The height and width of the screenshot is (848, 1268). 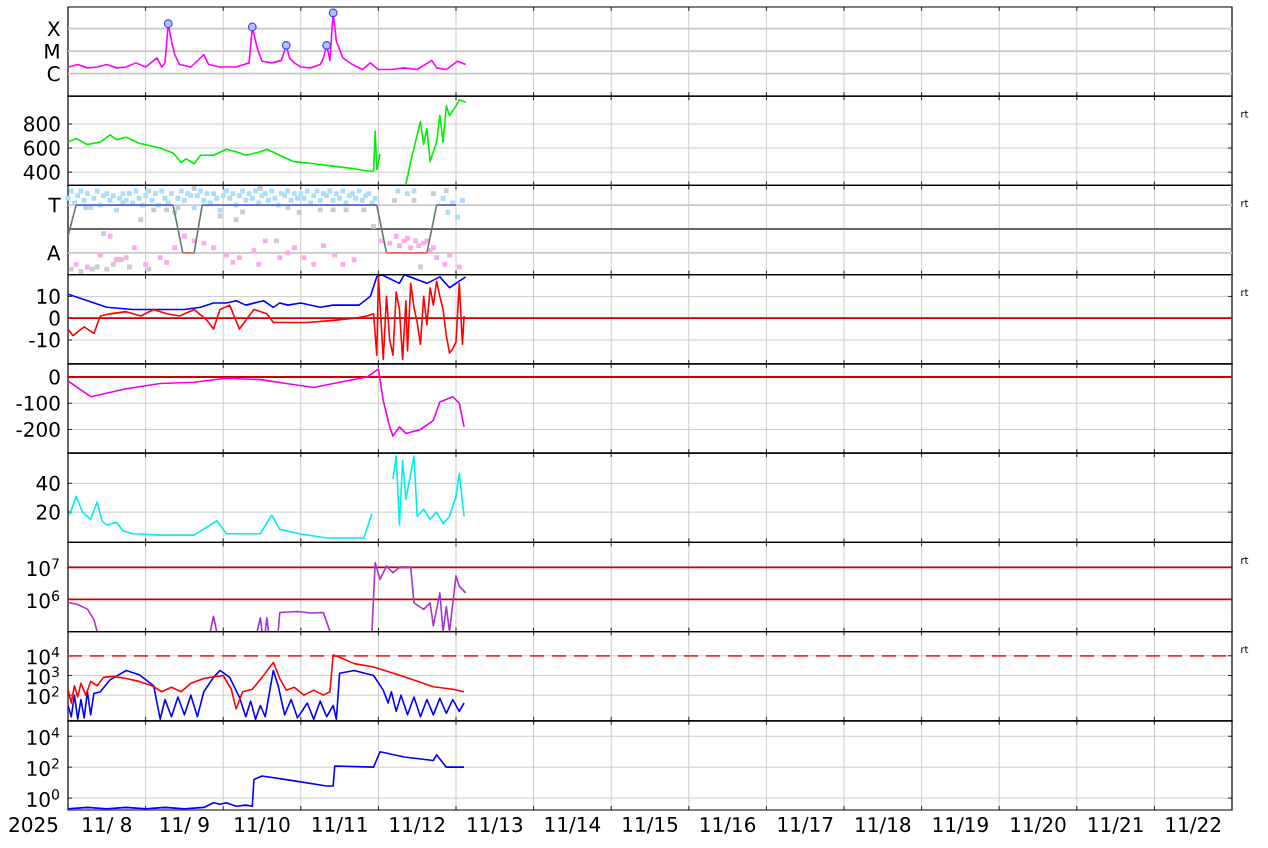 I want to click on ref-line-label: C, so click(x=53, y=74).